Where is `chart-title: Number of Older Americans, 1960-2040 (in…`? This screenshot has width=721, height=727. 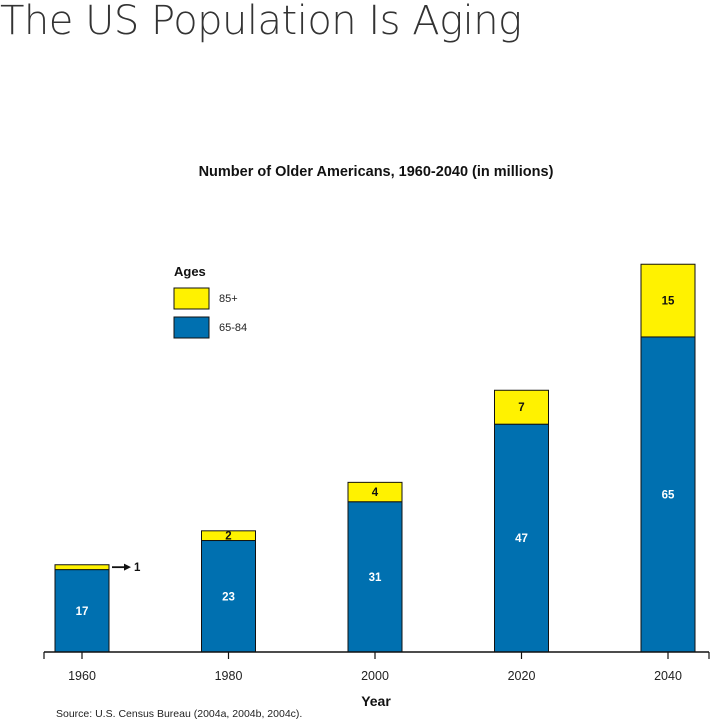 chart-title: Number of Older Americans, 1960-2040 (in… is located at coordinates (376, 172).